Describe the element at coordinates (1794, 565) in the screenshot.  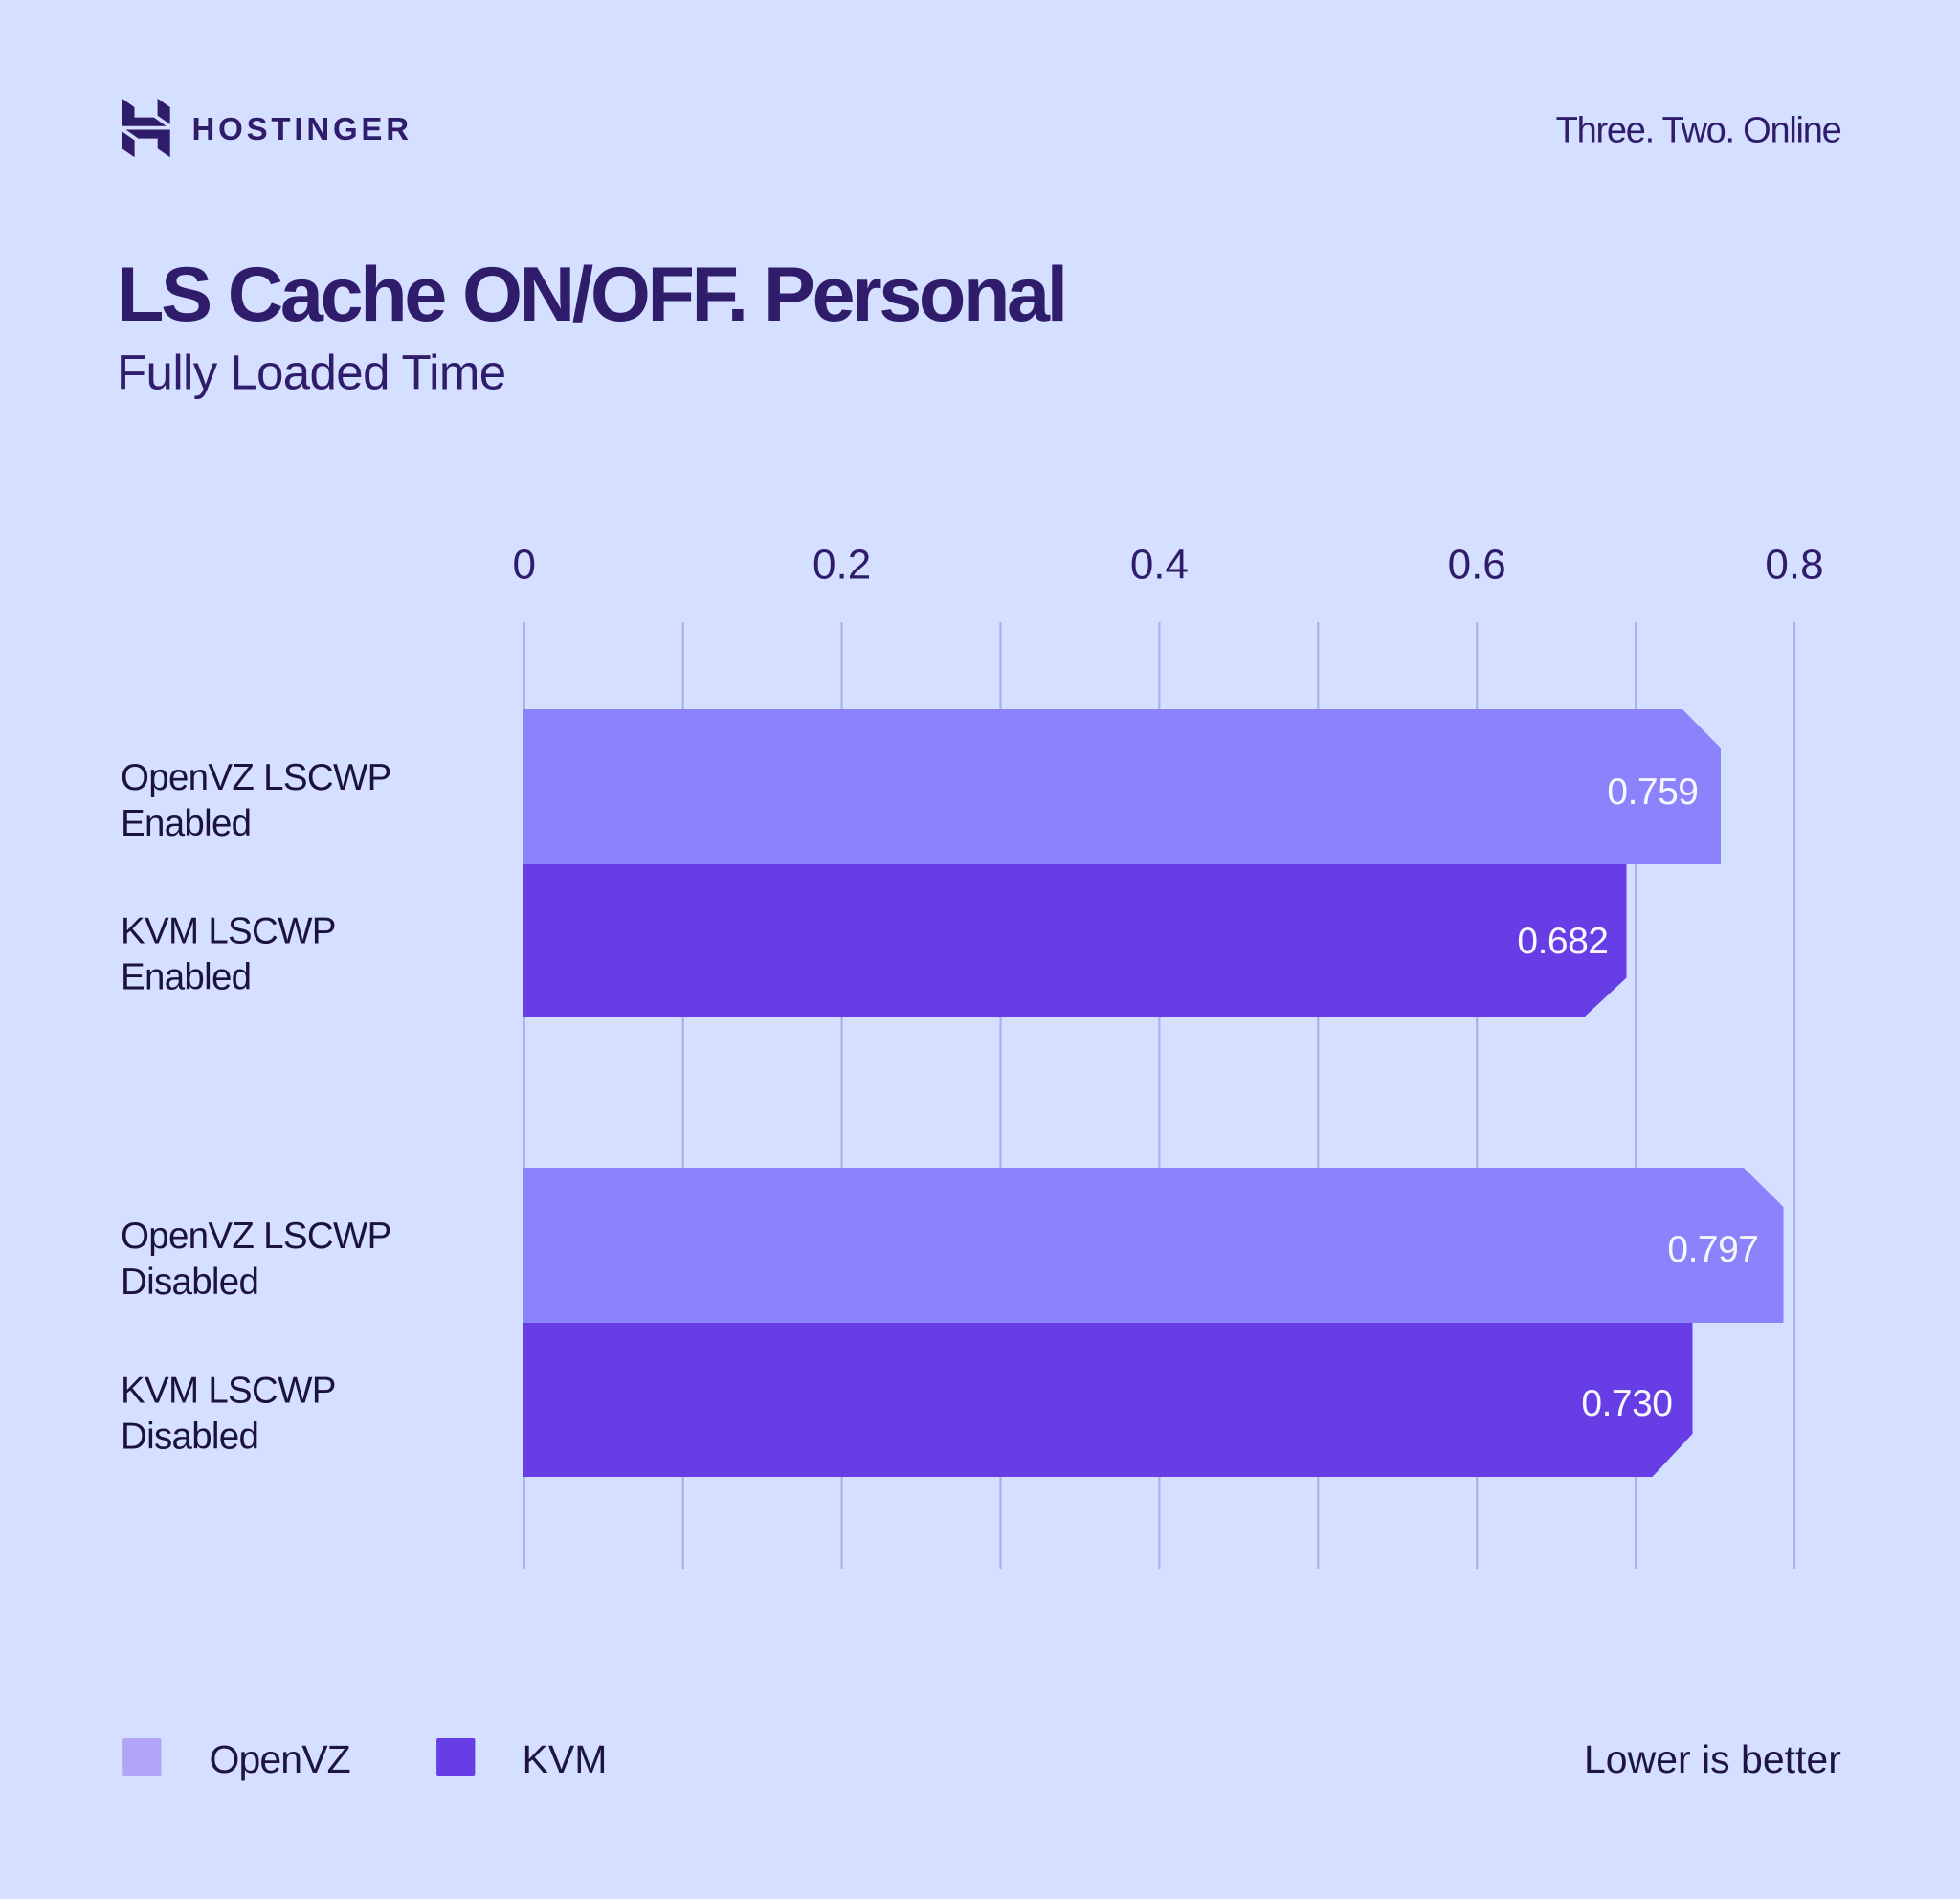
I see `svg-text: 0.8` at that location.